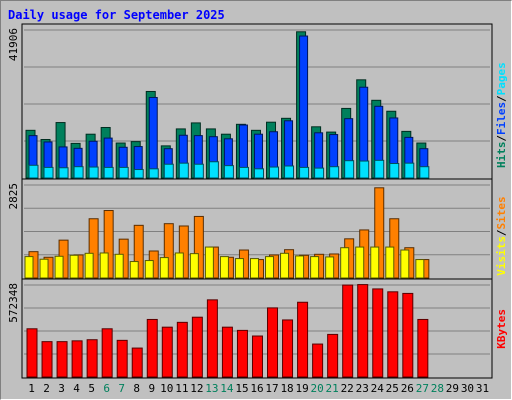  I want to click on chart-title: Daily usage for September 2025, so click(116, 15).